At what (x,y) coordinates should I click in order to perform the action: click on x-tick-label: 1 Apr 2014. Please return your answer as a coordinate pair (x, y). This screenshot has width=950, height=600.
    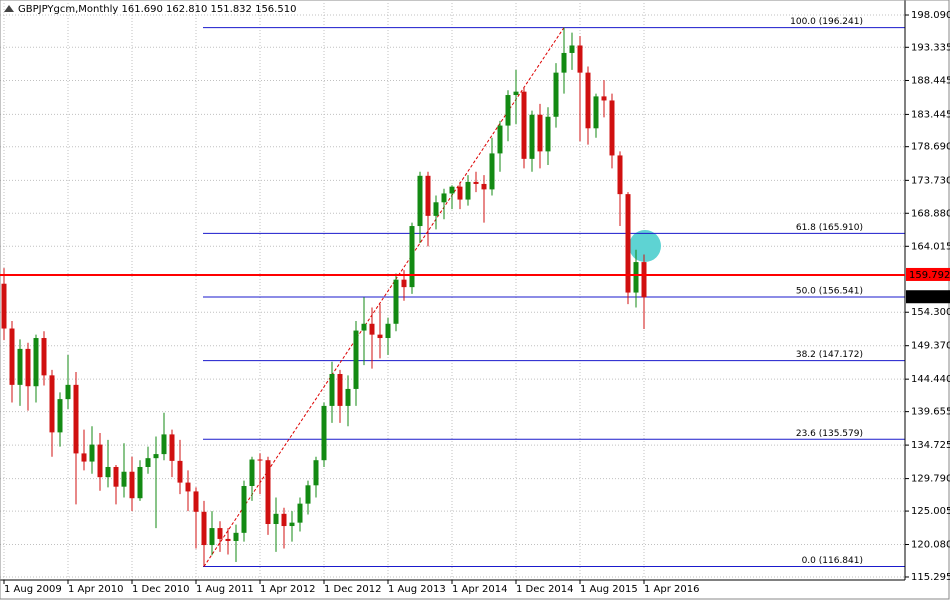
    Looking at the image, I should click on (479, 589).